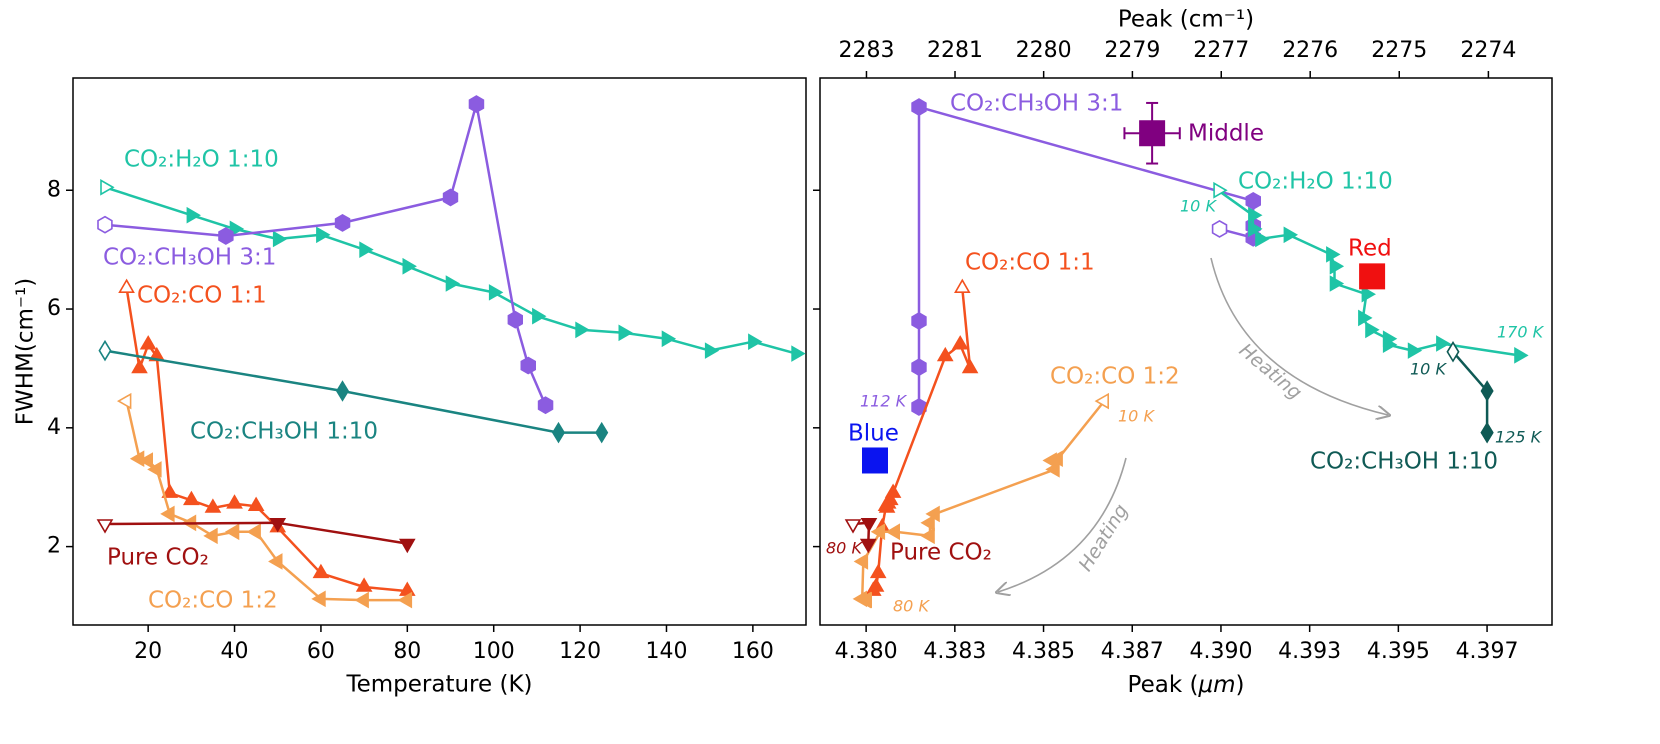  Describe the element at coordinates (54, 427) in the screenshot. I see `y-tick-label: 4` at that location.